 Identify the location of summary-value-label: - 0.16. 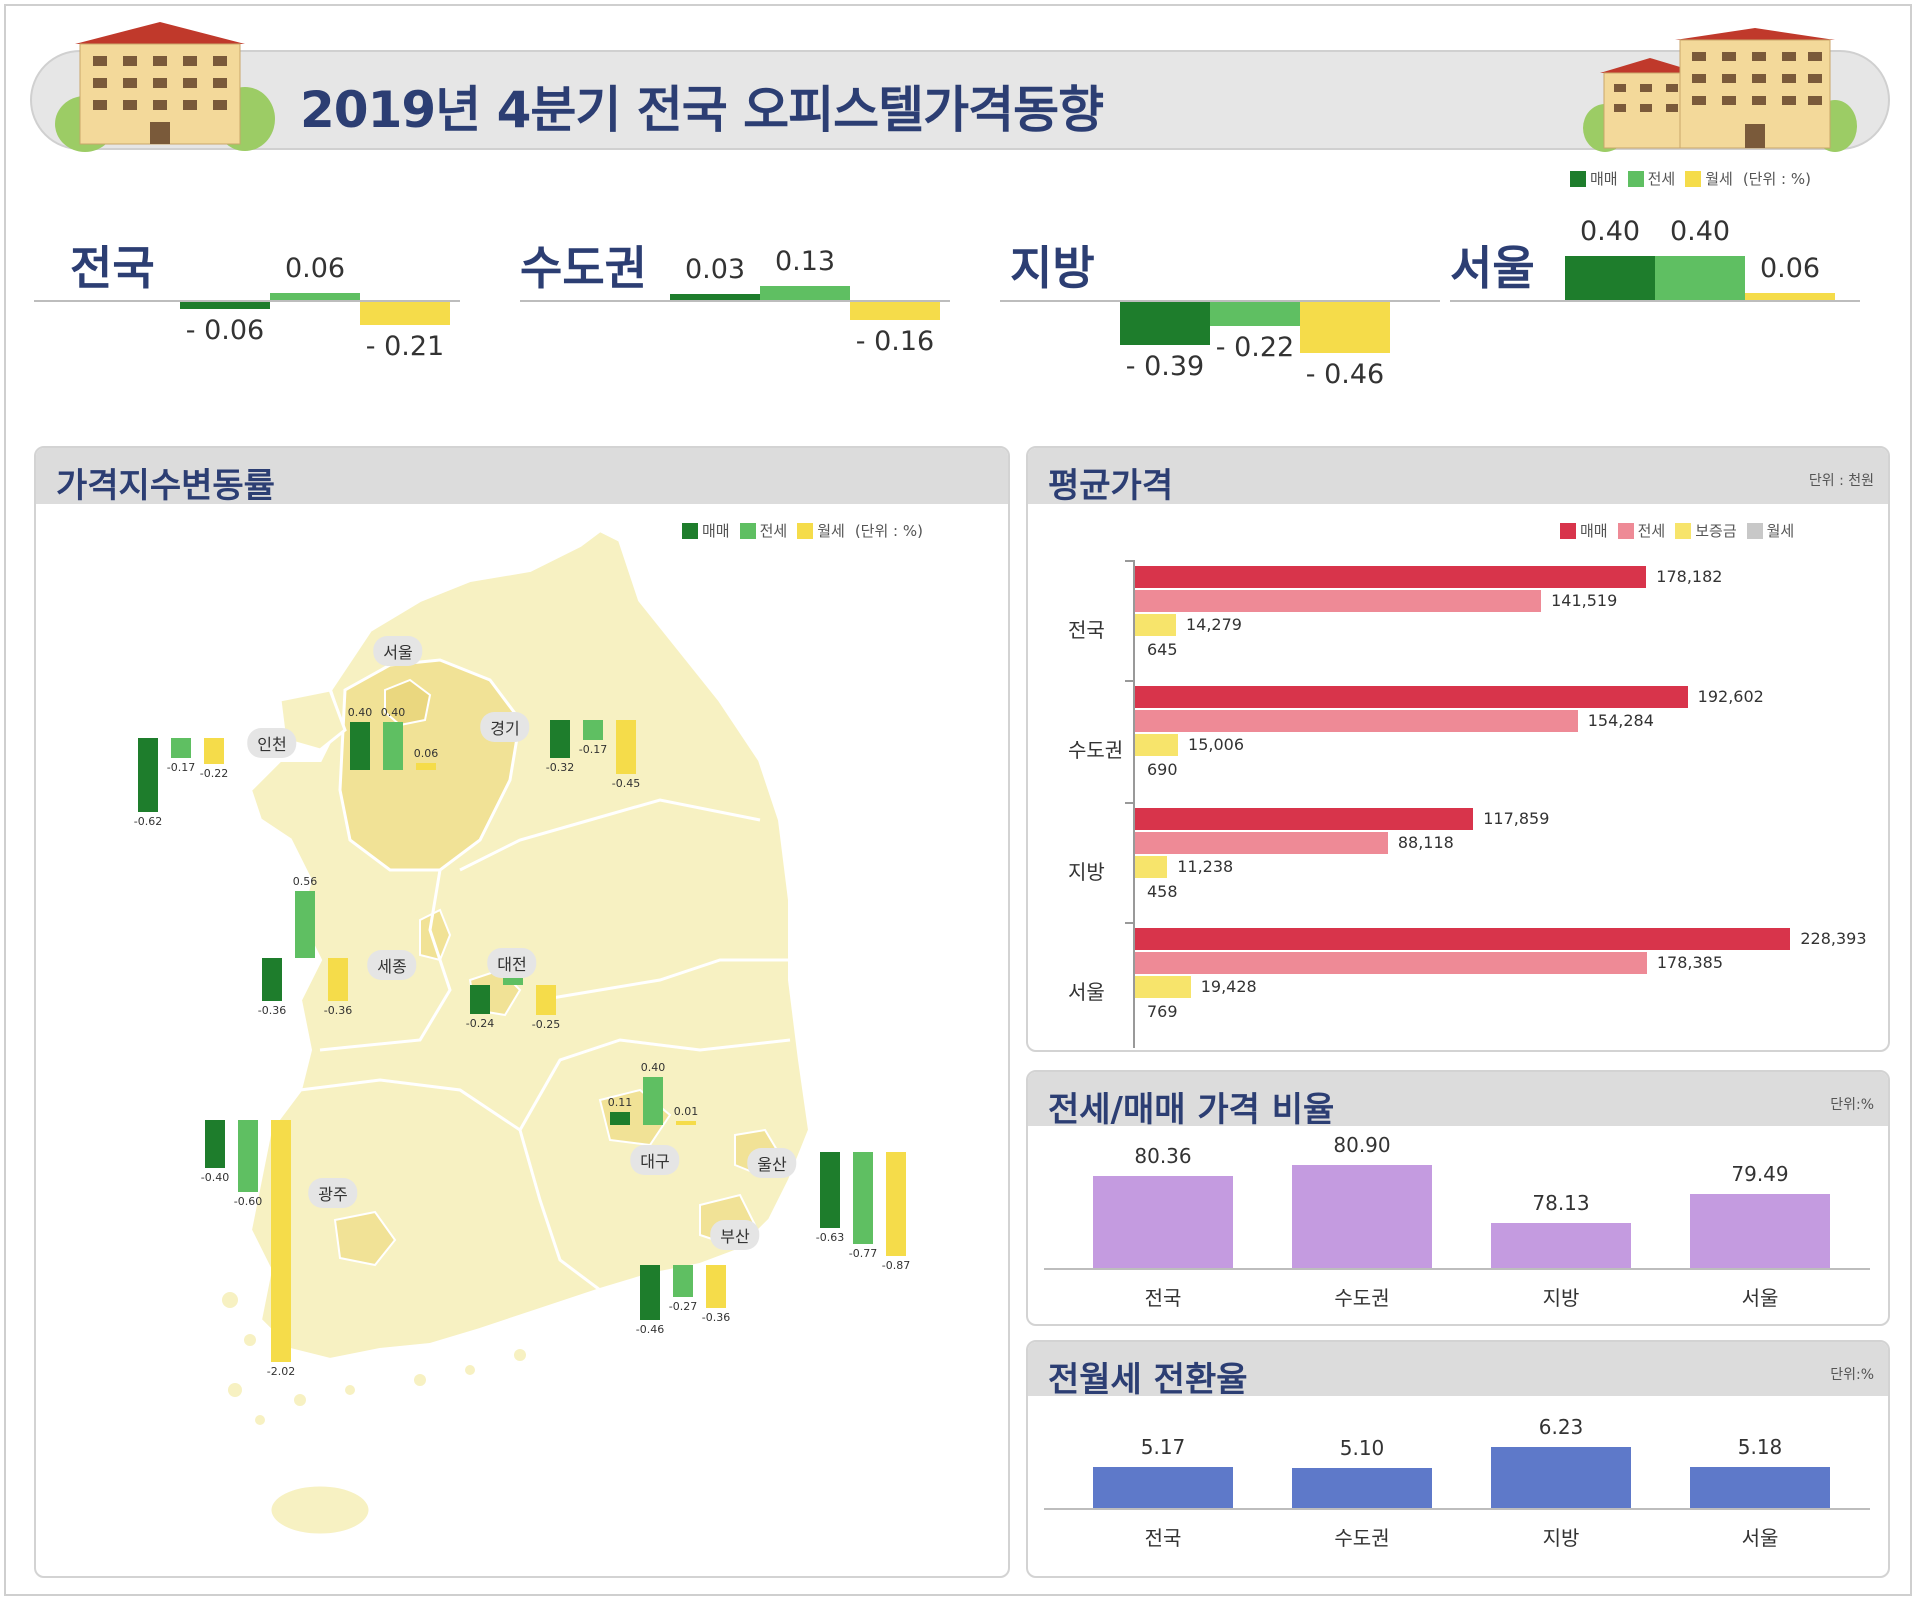
(895, 341).